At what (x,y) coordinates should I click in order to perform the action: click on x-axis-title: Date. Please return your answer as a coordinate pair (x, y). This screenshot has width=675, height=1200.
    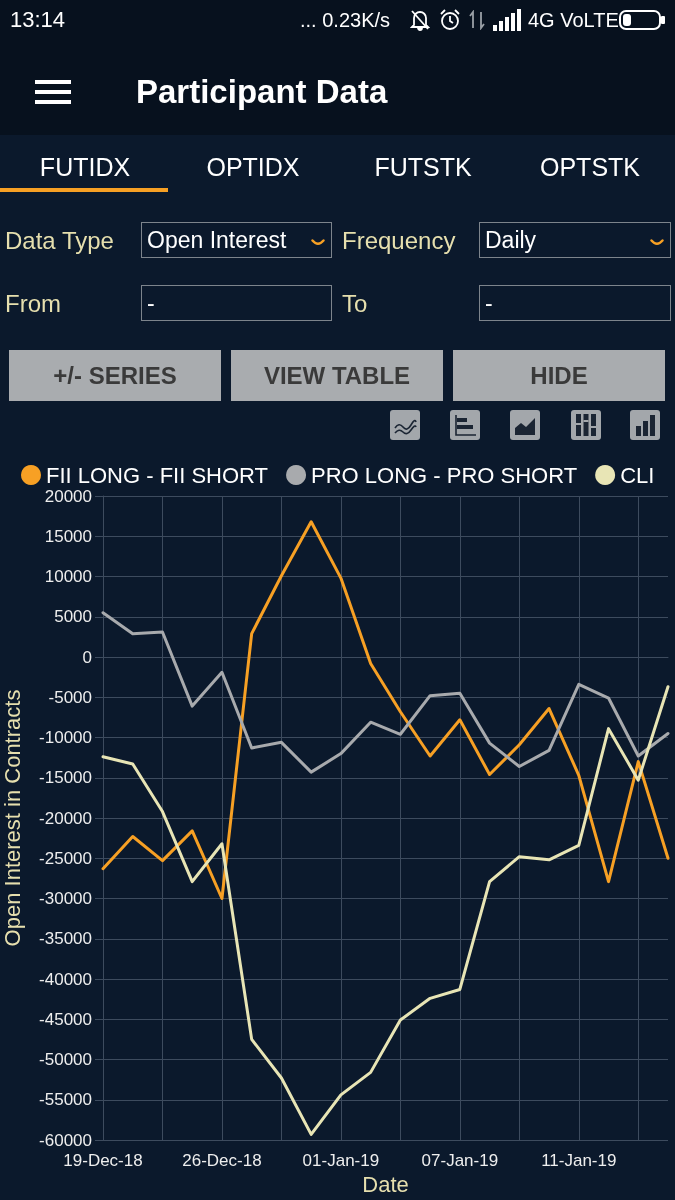
    Looking at the image, I should click on (385, 1185).